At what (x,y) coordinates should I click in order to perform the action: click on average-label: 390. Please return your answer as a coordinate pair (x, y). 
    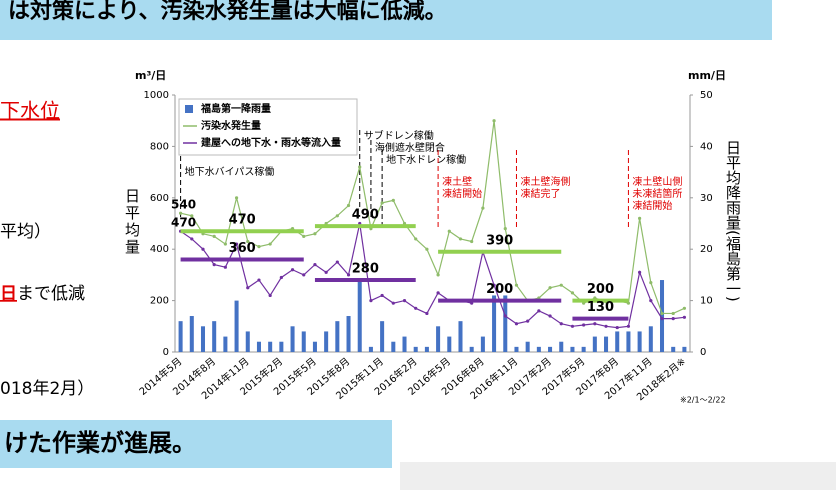
    Looking at the image, I should click on (499, 240).